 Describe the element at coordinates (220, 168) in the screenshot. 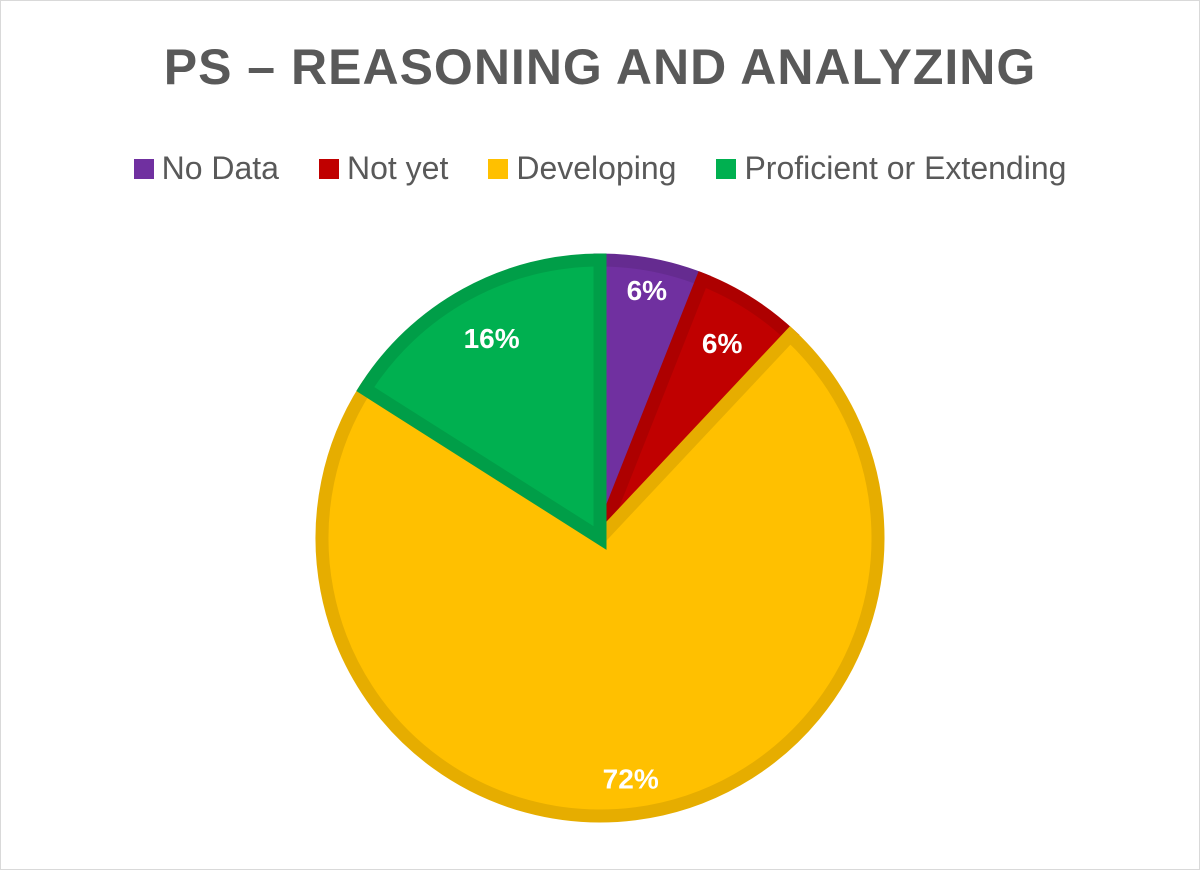

I see `legend-label-no-data: No Data` at that location.